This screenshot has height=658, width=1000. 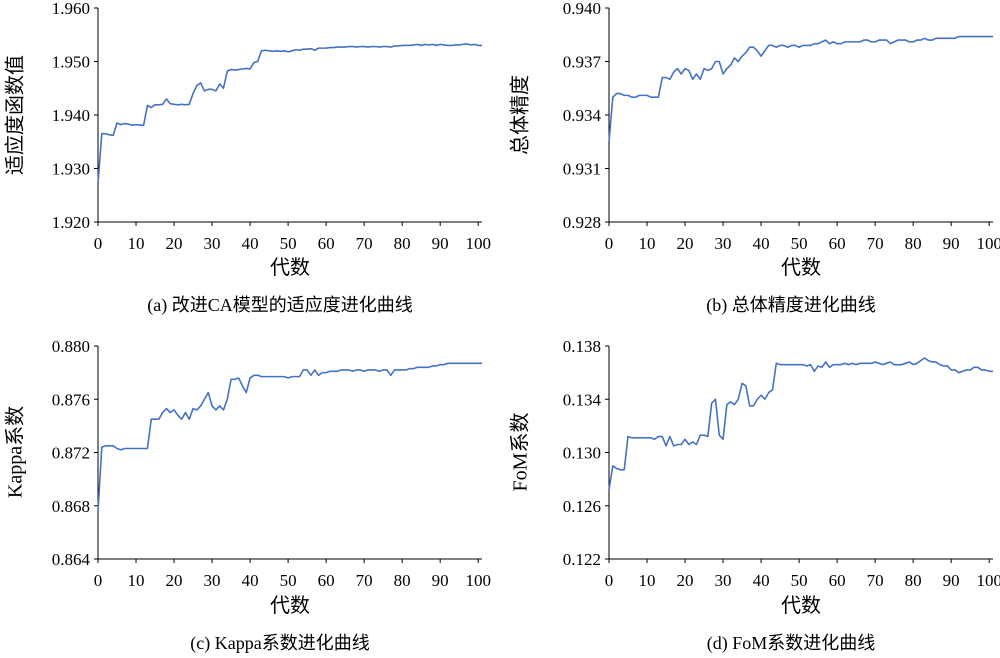 What do you see at coordinates (791, 643) in the screenshot?
I see `chart-caption: (d) FoM系数进化曲线` at bounding box center [791, 643].